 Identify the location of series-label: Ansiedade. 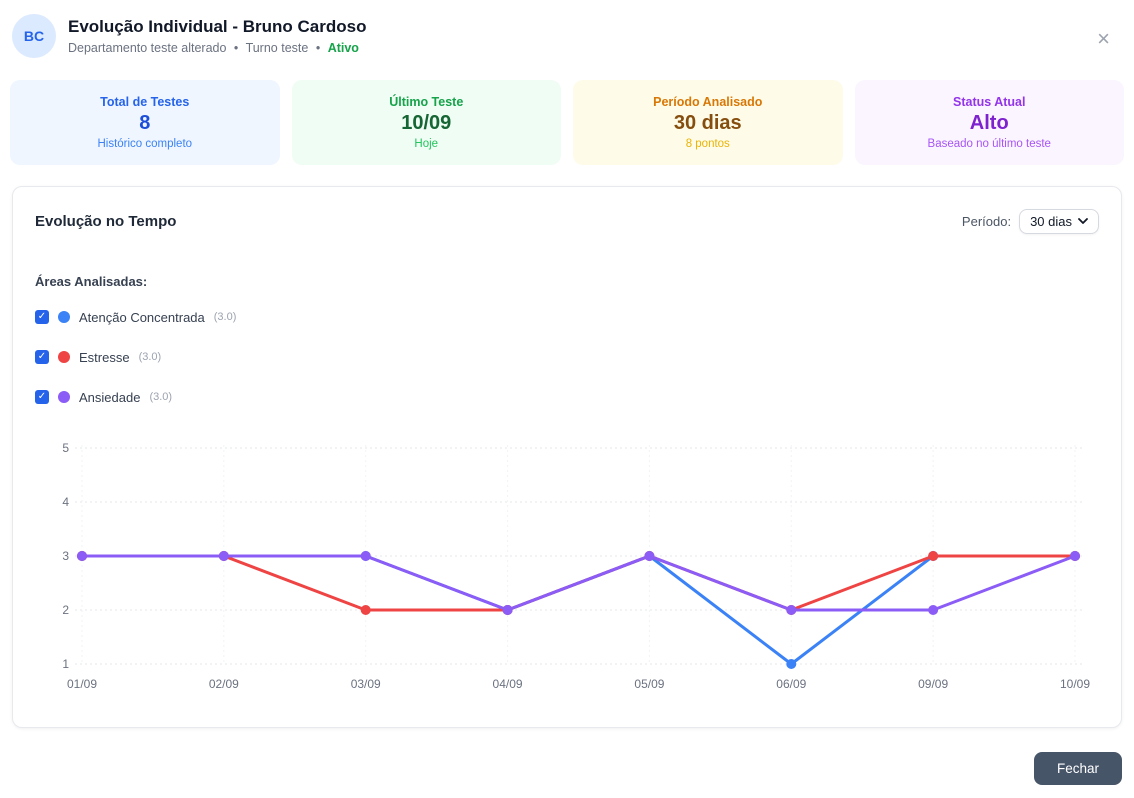
(110, 397).